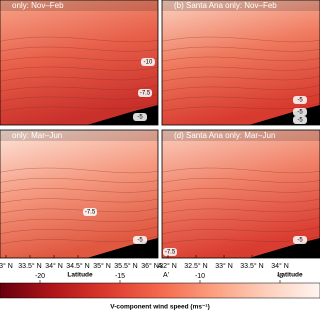 This screenshot has width=320, height=320. What do you see at coordinates (160, 266) in the screenshot?
I see `section-end-label: A` at bounding box center [160, 266].